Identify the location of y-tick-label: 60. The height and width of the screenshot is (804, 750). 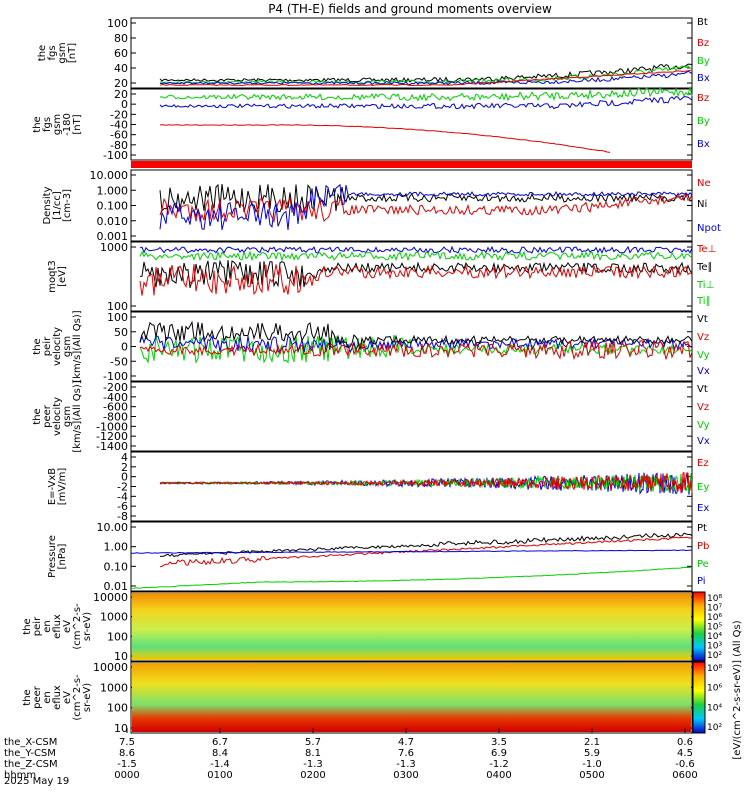
(121, 53).